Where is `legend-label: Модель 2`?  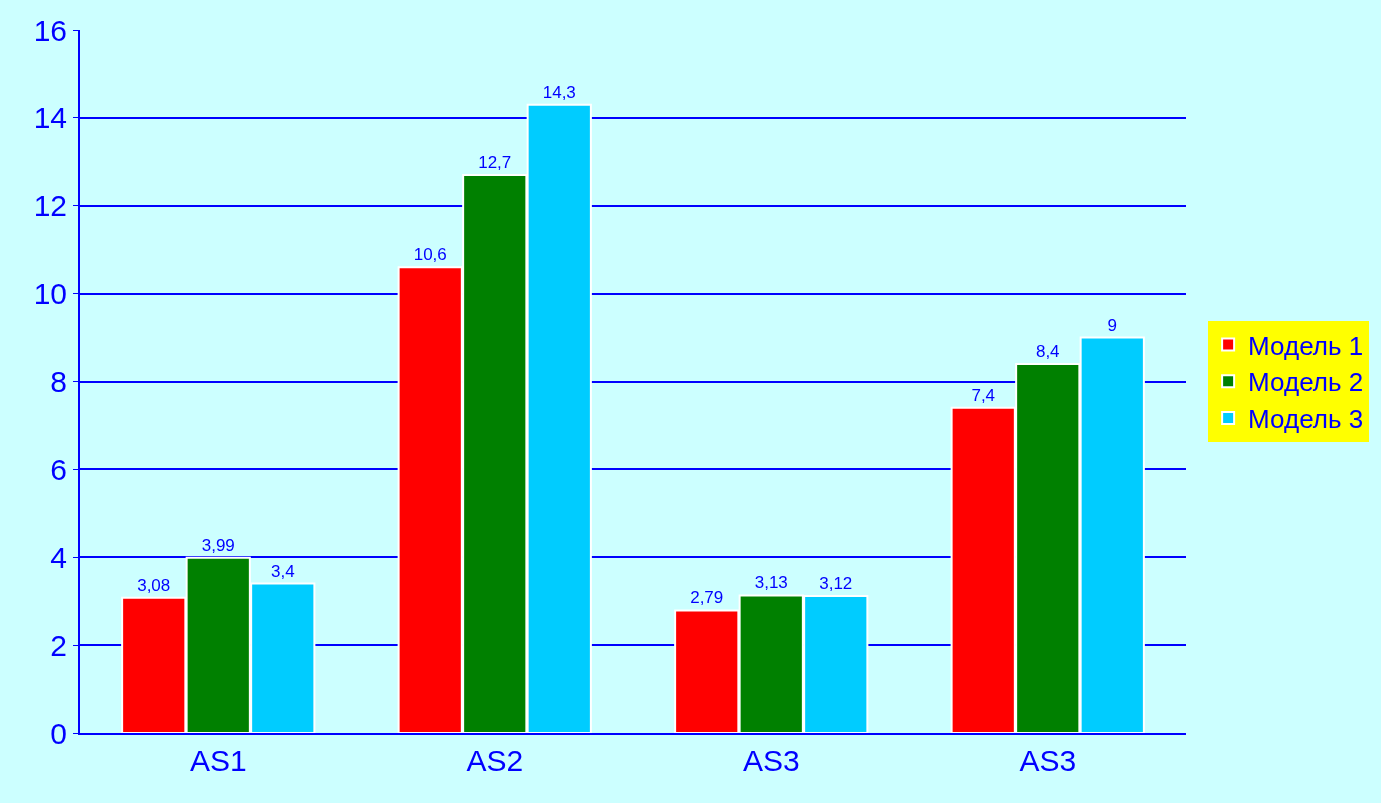
legend-label: Модель 2 is located at coordinates (1306, 382).